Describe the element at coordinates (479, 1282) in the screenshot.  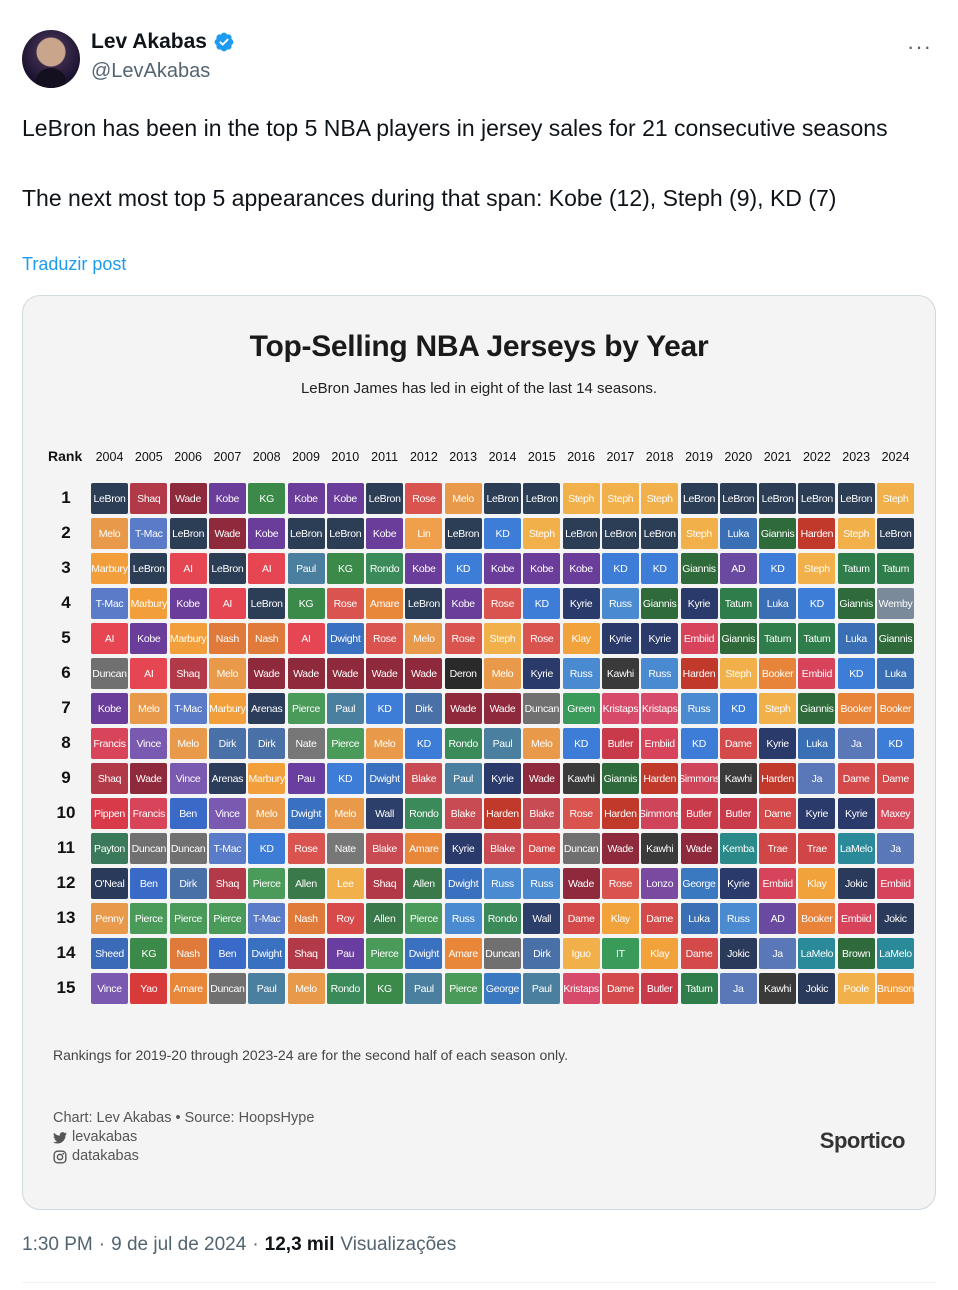
I see `divider` at that location.